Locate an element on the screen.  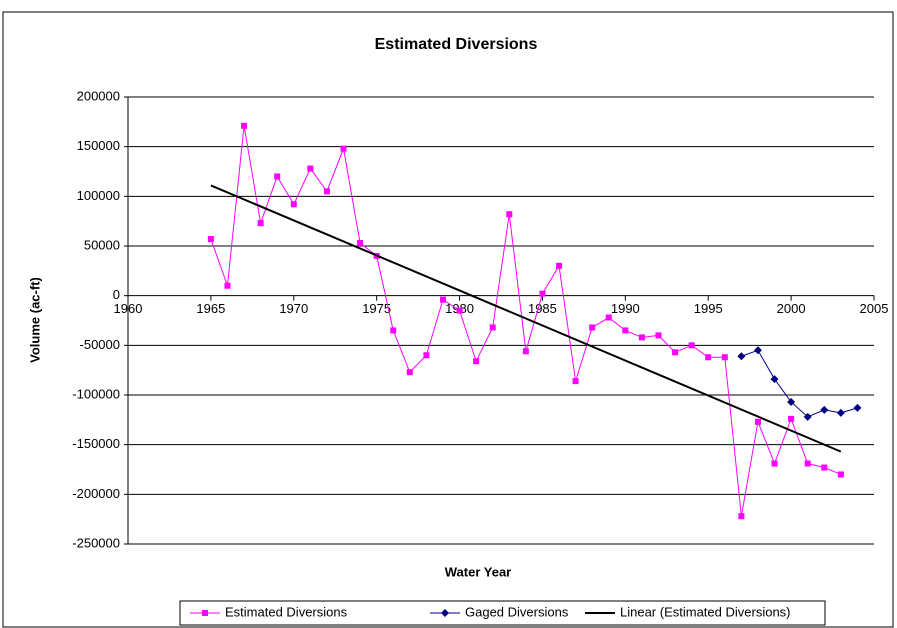
y-tick-label: -100000 is located at coordinates (96, 393).